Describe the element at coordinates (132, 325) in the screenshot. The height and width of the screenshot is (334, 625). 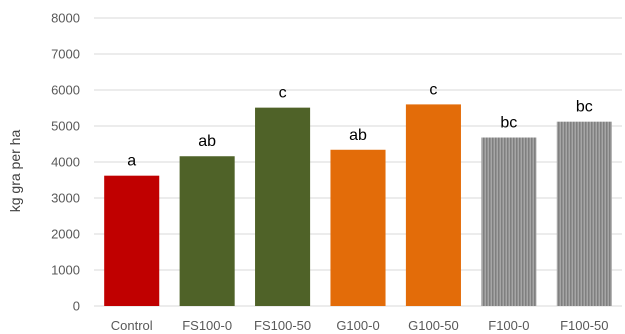
I see `x-tick-label: Control` at that location.